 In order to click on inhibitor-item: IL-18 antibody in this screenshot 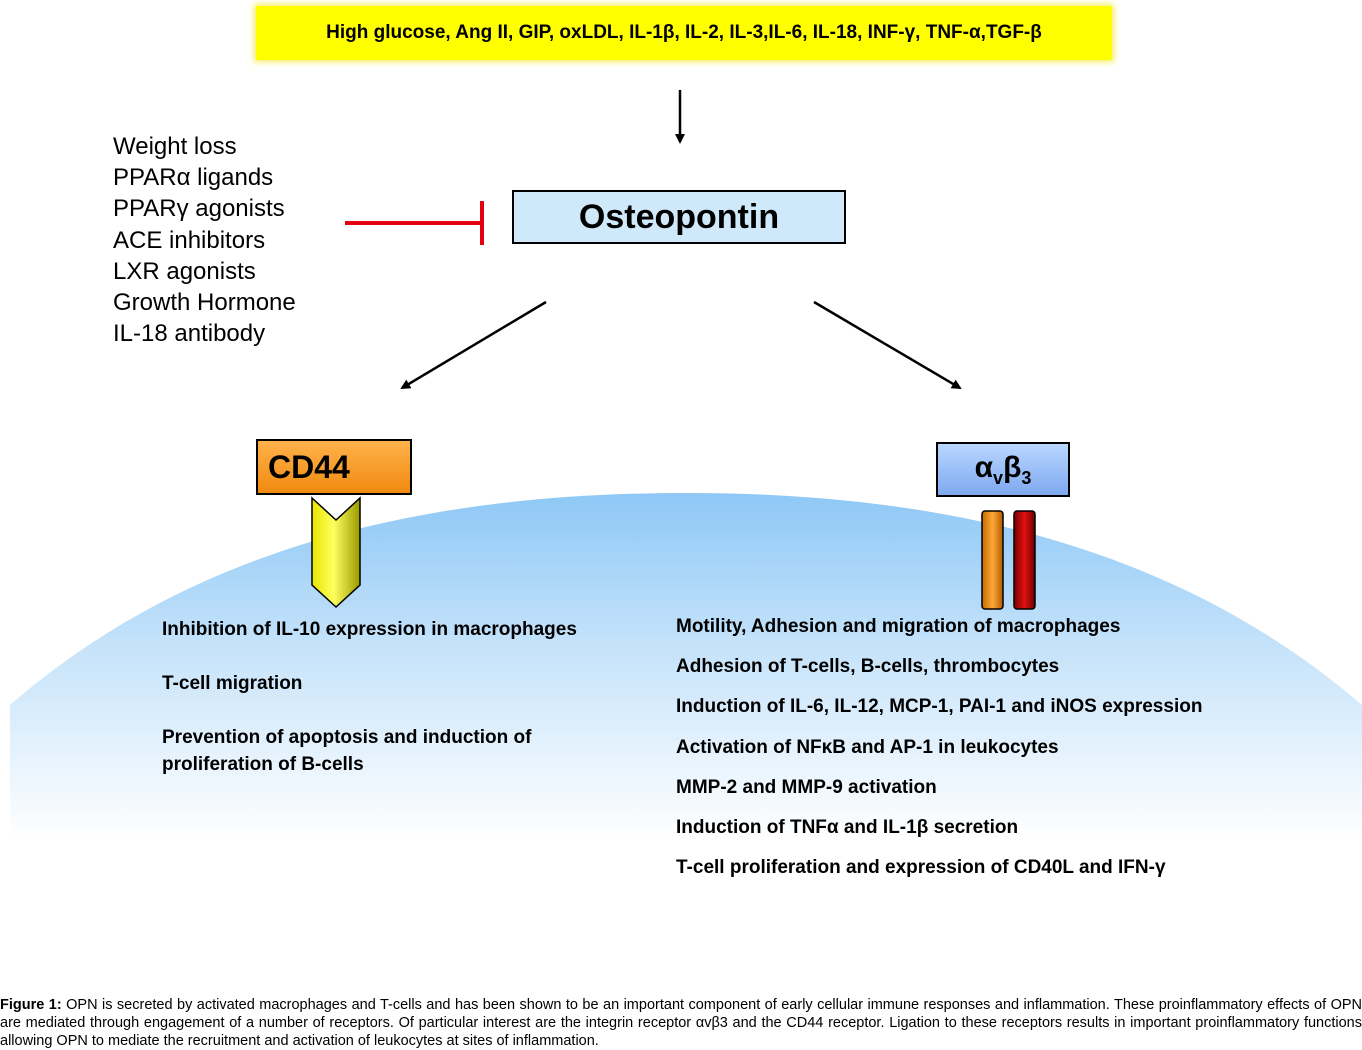, I will do `click(189, 334)`.